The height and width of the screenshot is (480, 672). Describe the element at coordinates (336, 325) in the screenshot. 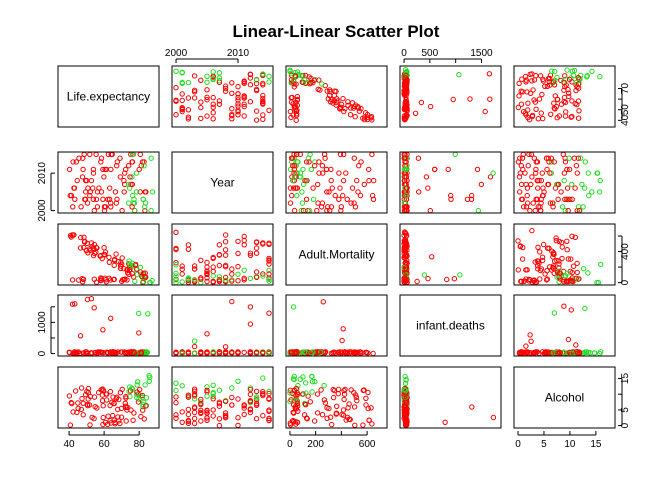

I see `panel-adult-mortality-vs-infant-deaths` at that location.